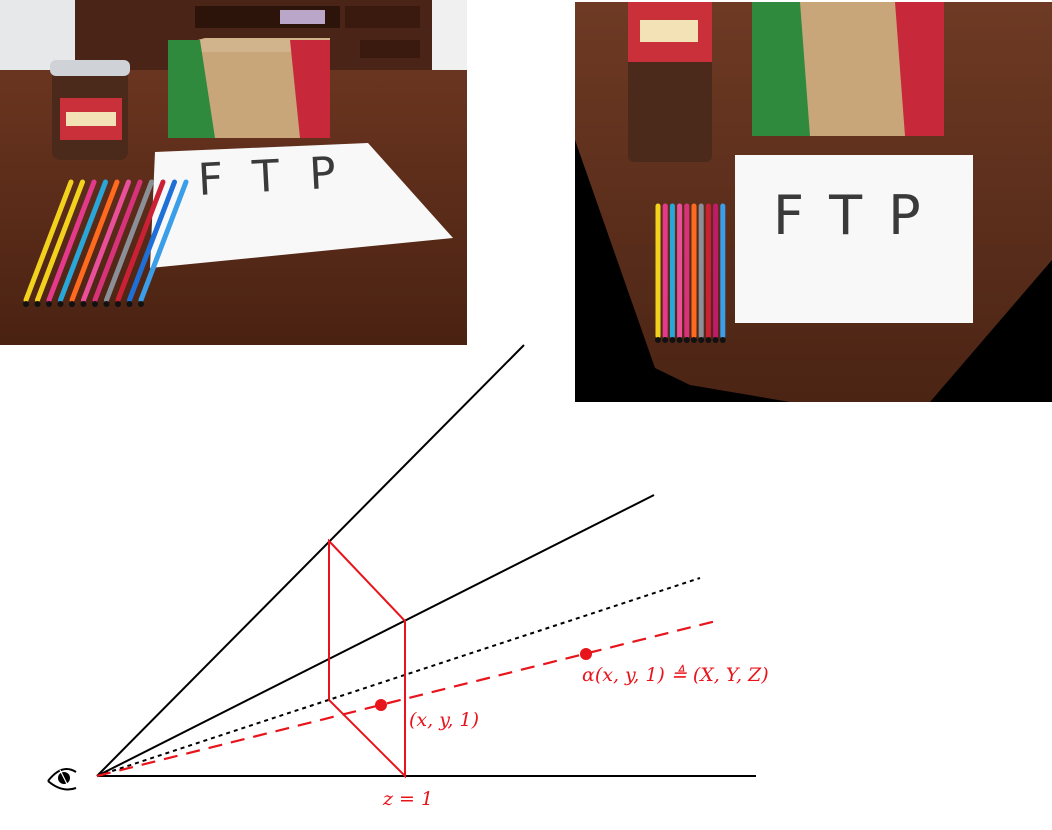 The width and height of the screenshot is (1052, 830). I want to click on gift-box-left, so click(249, 88).